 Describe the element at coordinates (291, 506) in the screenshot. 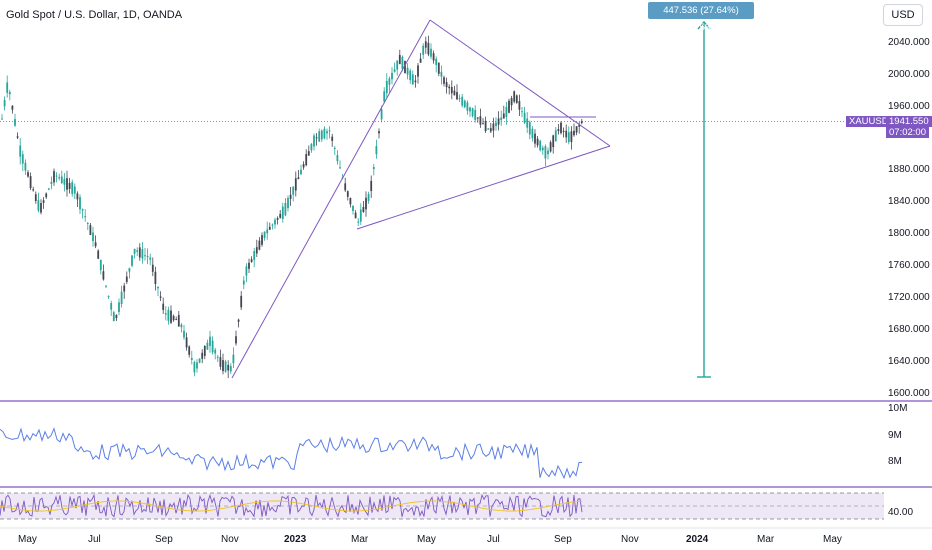

I see `rsi-ma-line` at that location.